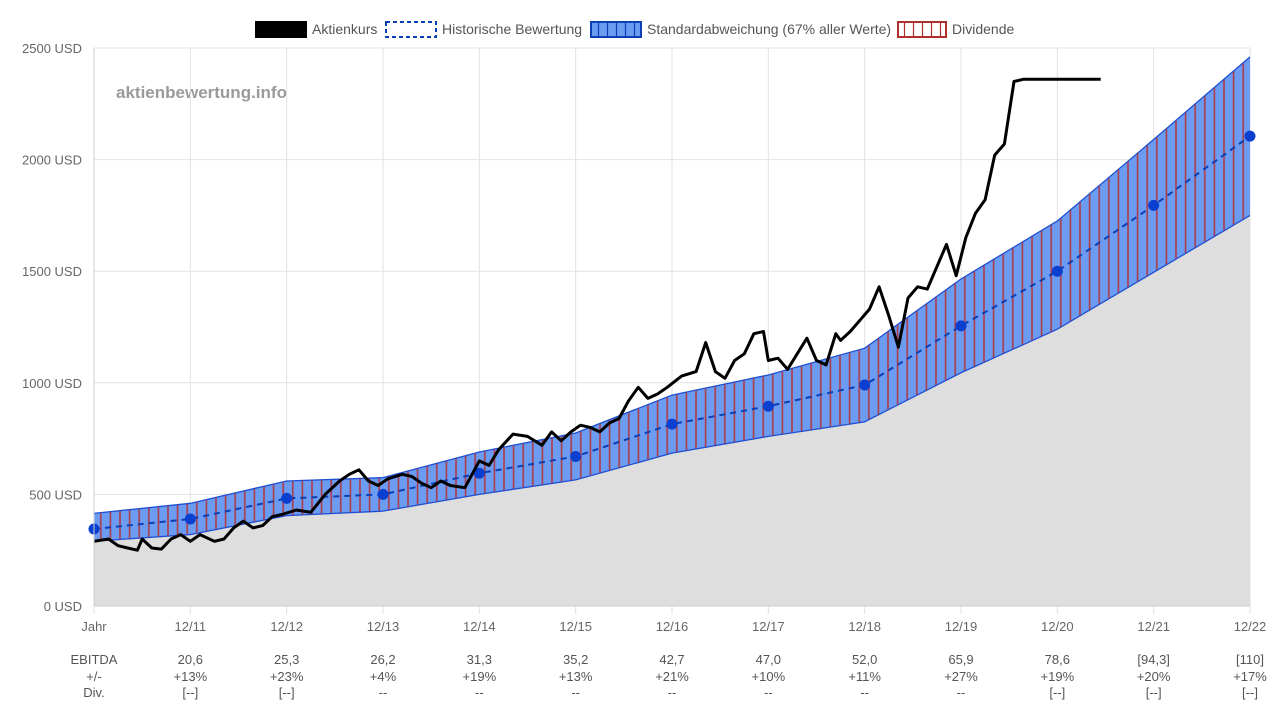 The image size is (1272, 720). What do you see at coordinates (769, 29) in the screenshot?
I see `legend-label-band: Standardabweichung (67% aller Werte)` at bounding box center [769, 29].